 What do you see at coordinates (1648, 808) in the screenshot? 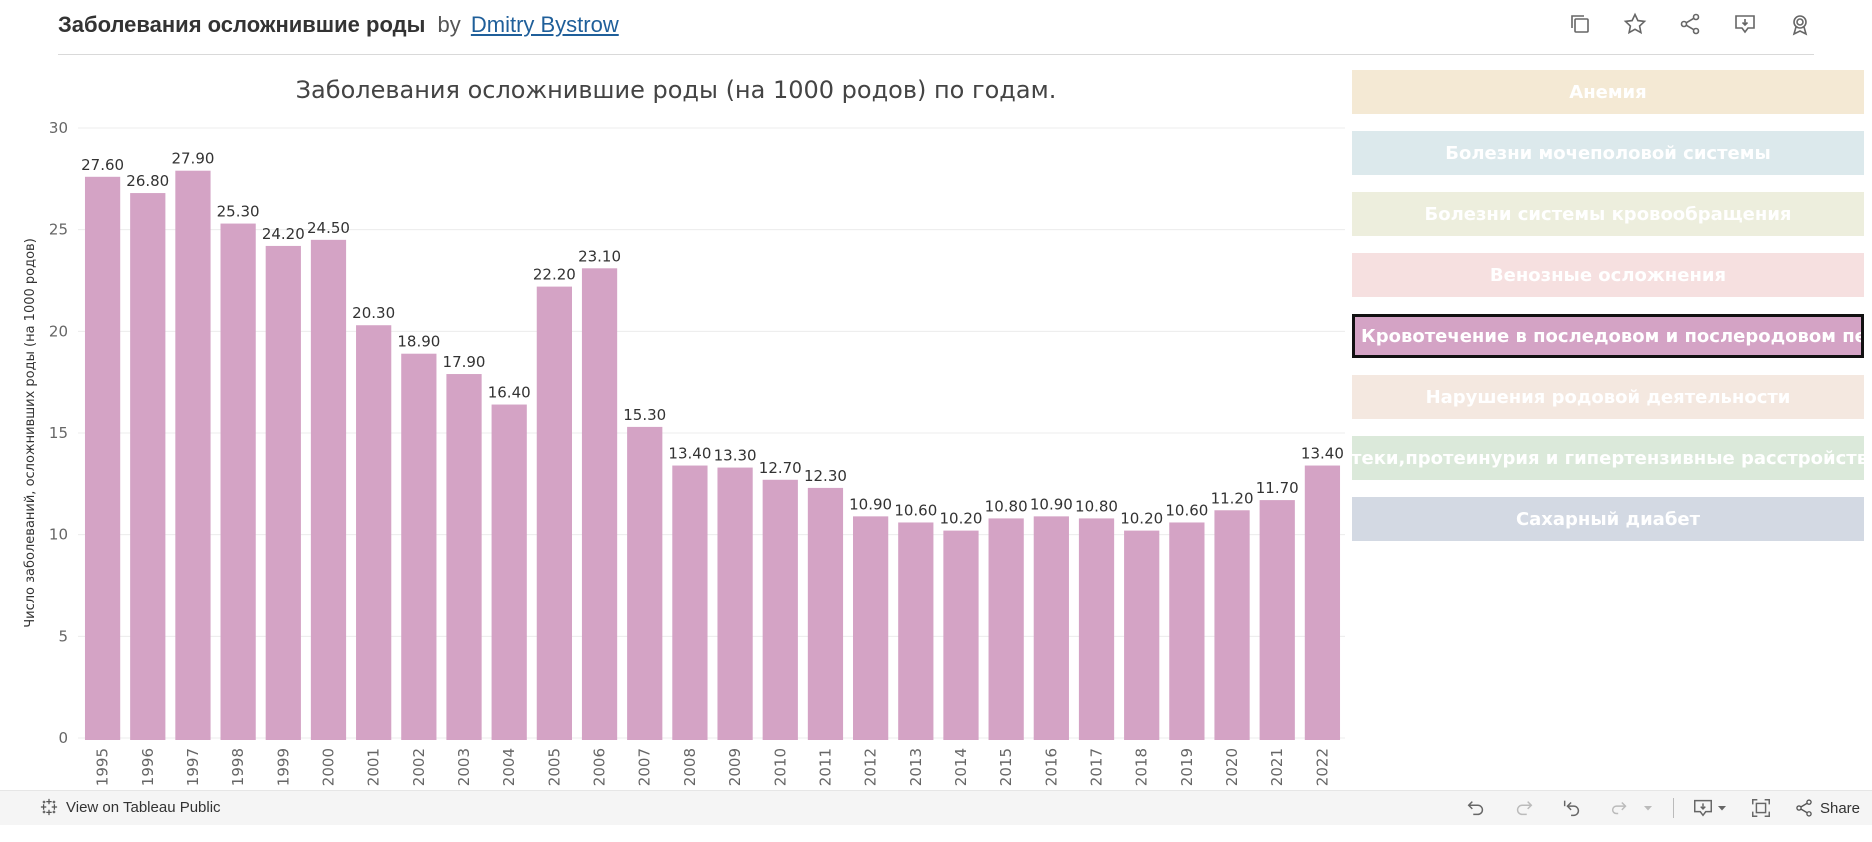
I see `chevron-down-icon` at bounding box center [1648, 808].